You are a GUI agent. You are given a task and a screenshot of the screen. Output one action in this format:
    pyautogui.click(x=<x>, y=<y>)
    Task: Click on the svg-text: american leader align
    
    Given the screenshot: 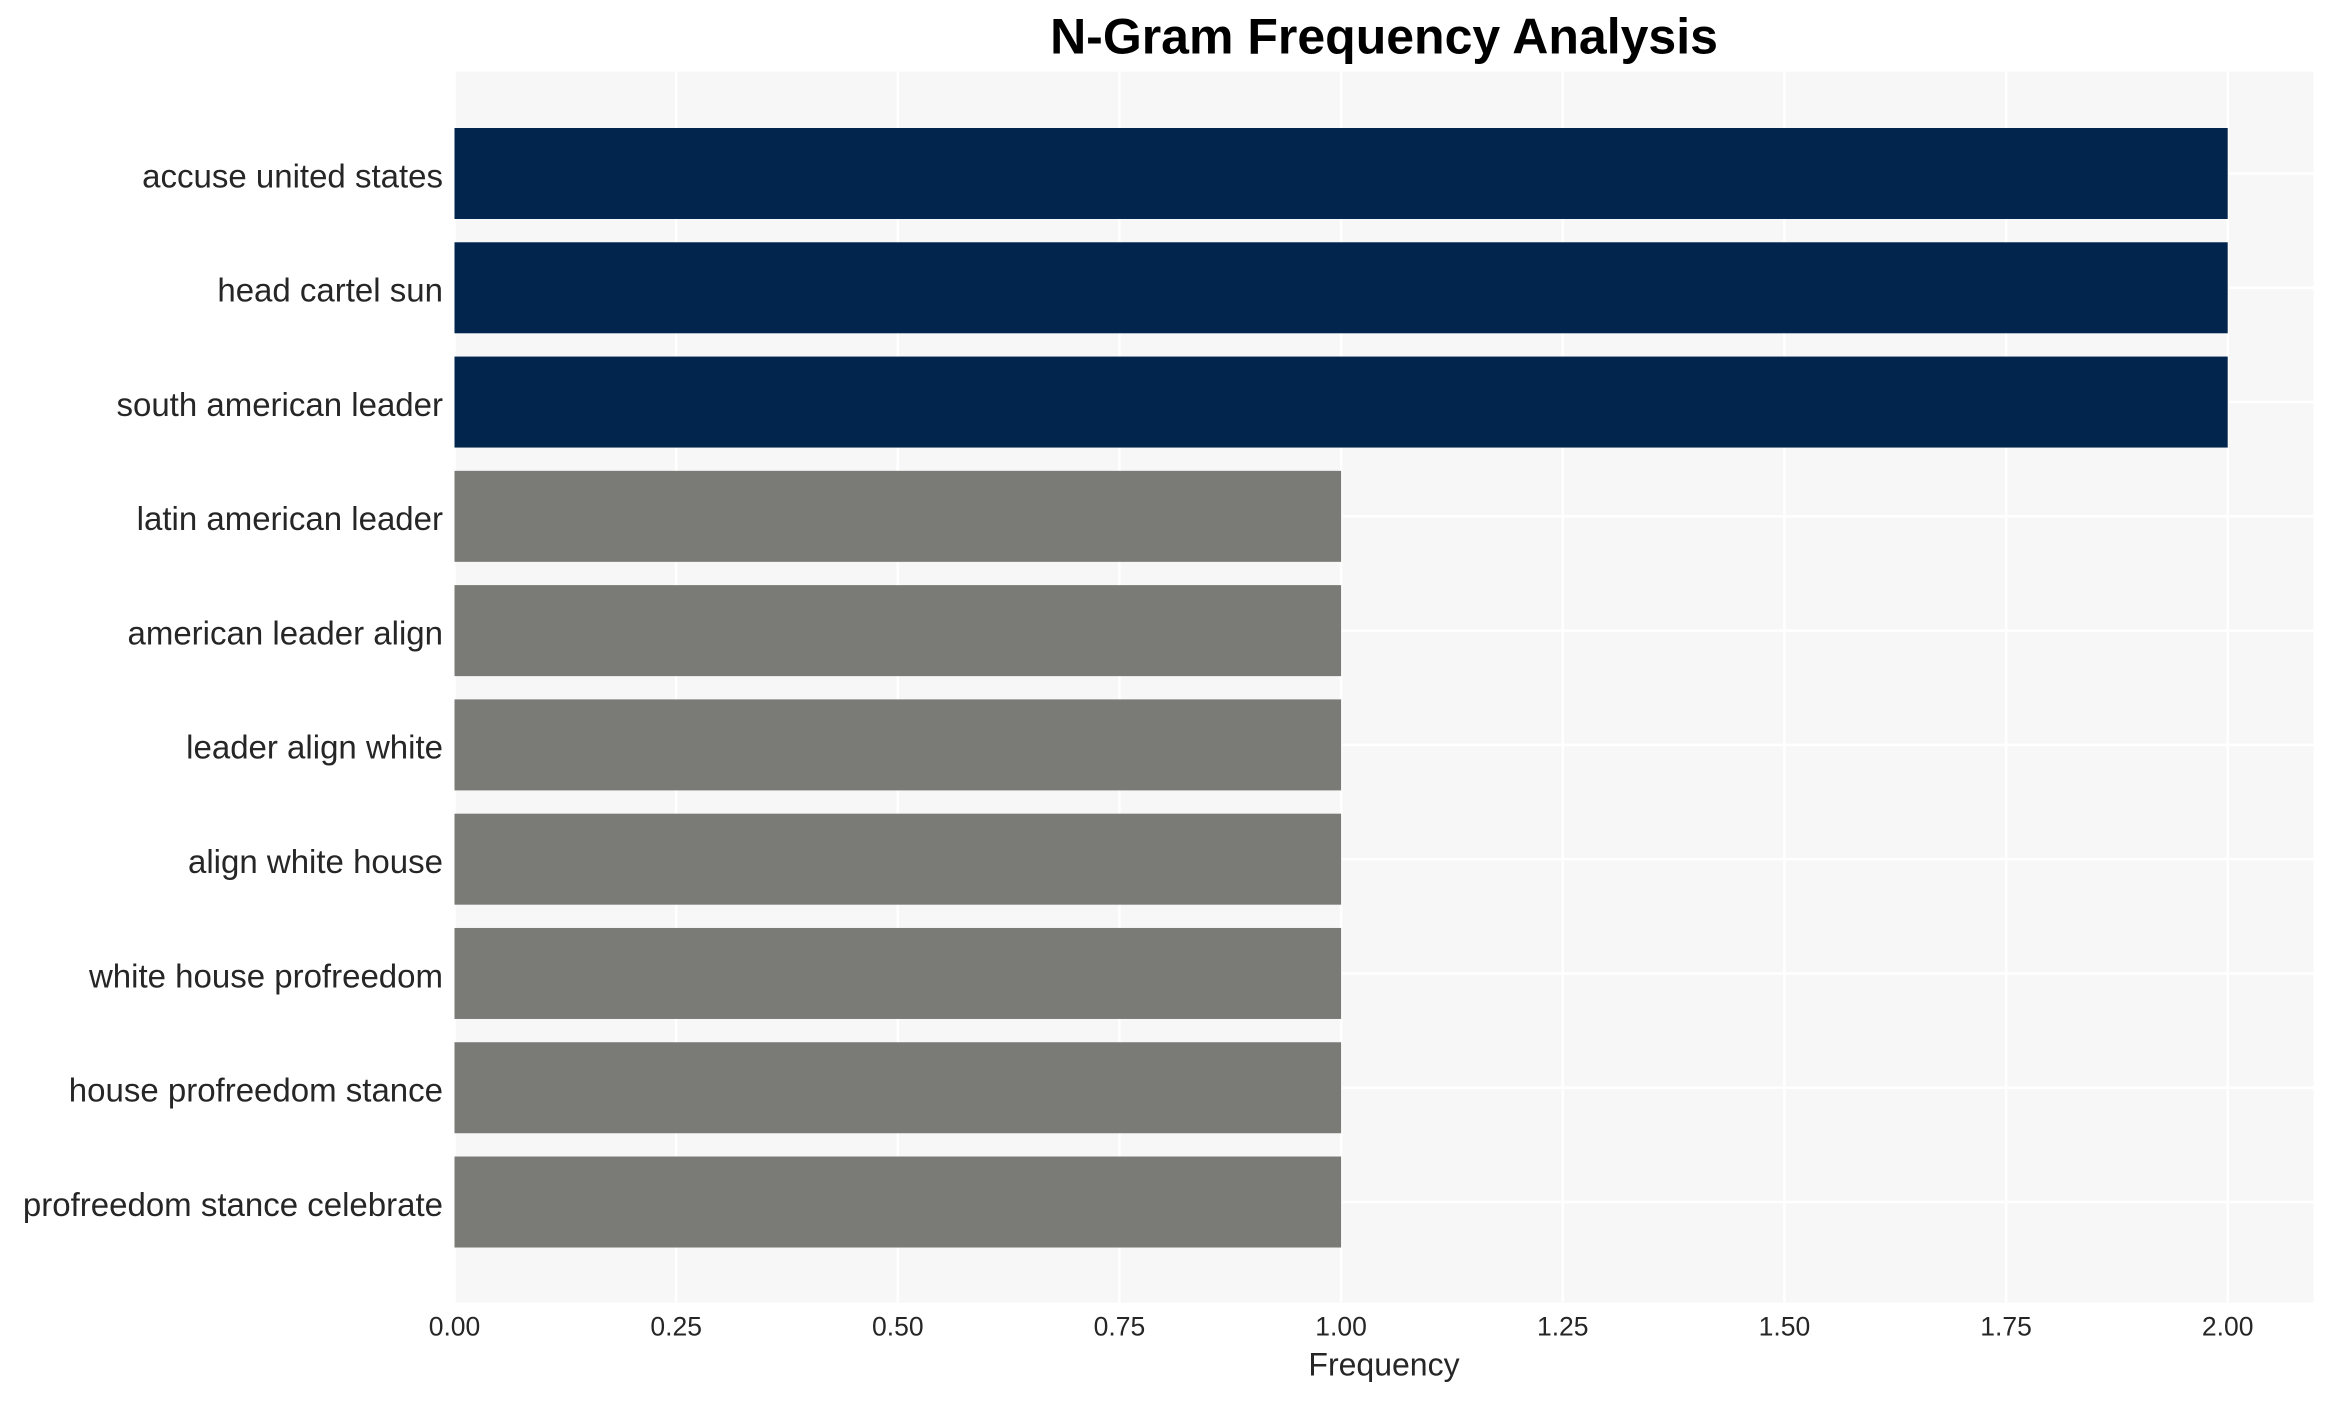 What is the action you would take?
    pyautogui.click(x=285, y=632)
    